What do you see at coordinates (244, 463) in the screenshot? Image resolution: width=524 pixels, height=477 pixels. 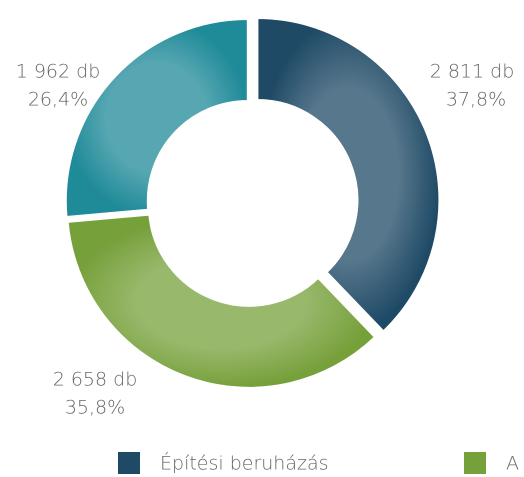 I see `legend-label: Építési beruházás` at bounding box center [244, 463].